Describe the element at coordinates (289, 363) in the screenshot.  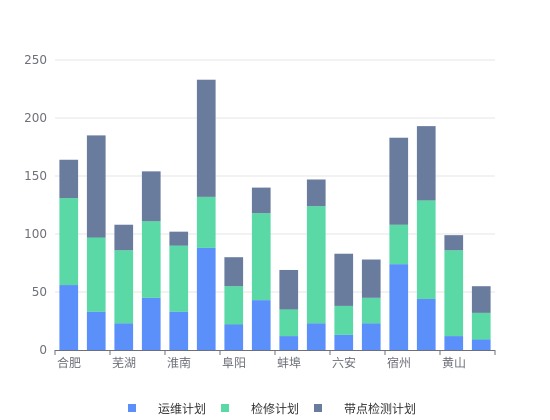
I see `x-tick-label: 蚌埠` at that location.